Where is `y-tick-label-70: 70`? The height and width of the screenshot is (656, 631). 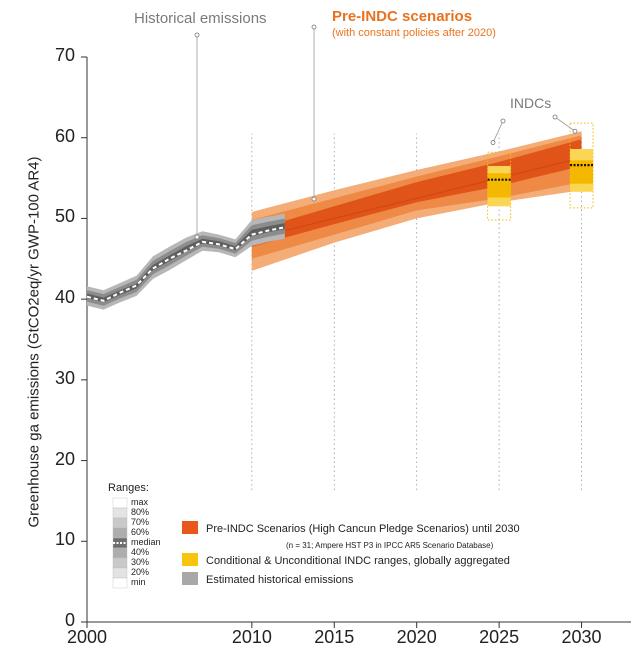 y-tick-label-70: 70 is located at coordinates (64, 55).